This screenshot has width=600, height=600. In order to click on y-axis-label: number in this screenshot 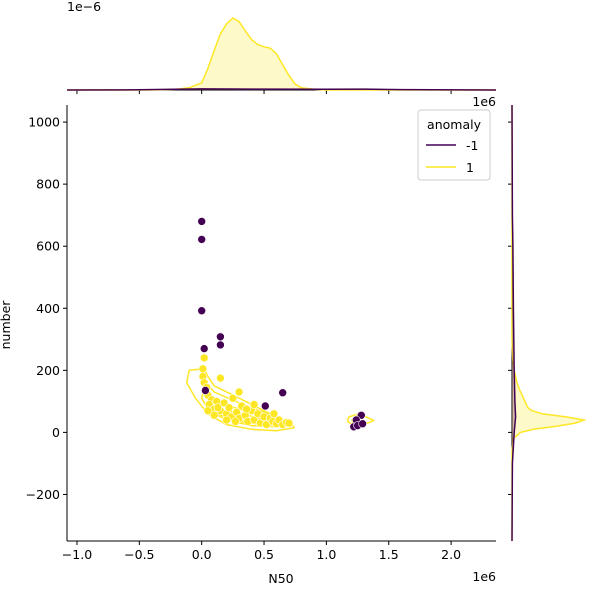, I will do `click(6, 325)`.